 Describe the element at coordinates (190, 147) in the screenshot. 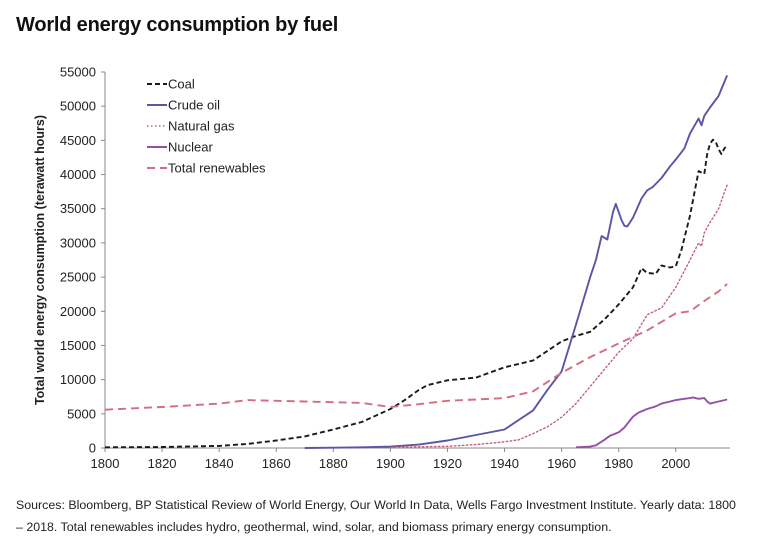

I see `legend-label-nuclear: Nuclear` at that location.